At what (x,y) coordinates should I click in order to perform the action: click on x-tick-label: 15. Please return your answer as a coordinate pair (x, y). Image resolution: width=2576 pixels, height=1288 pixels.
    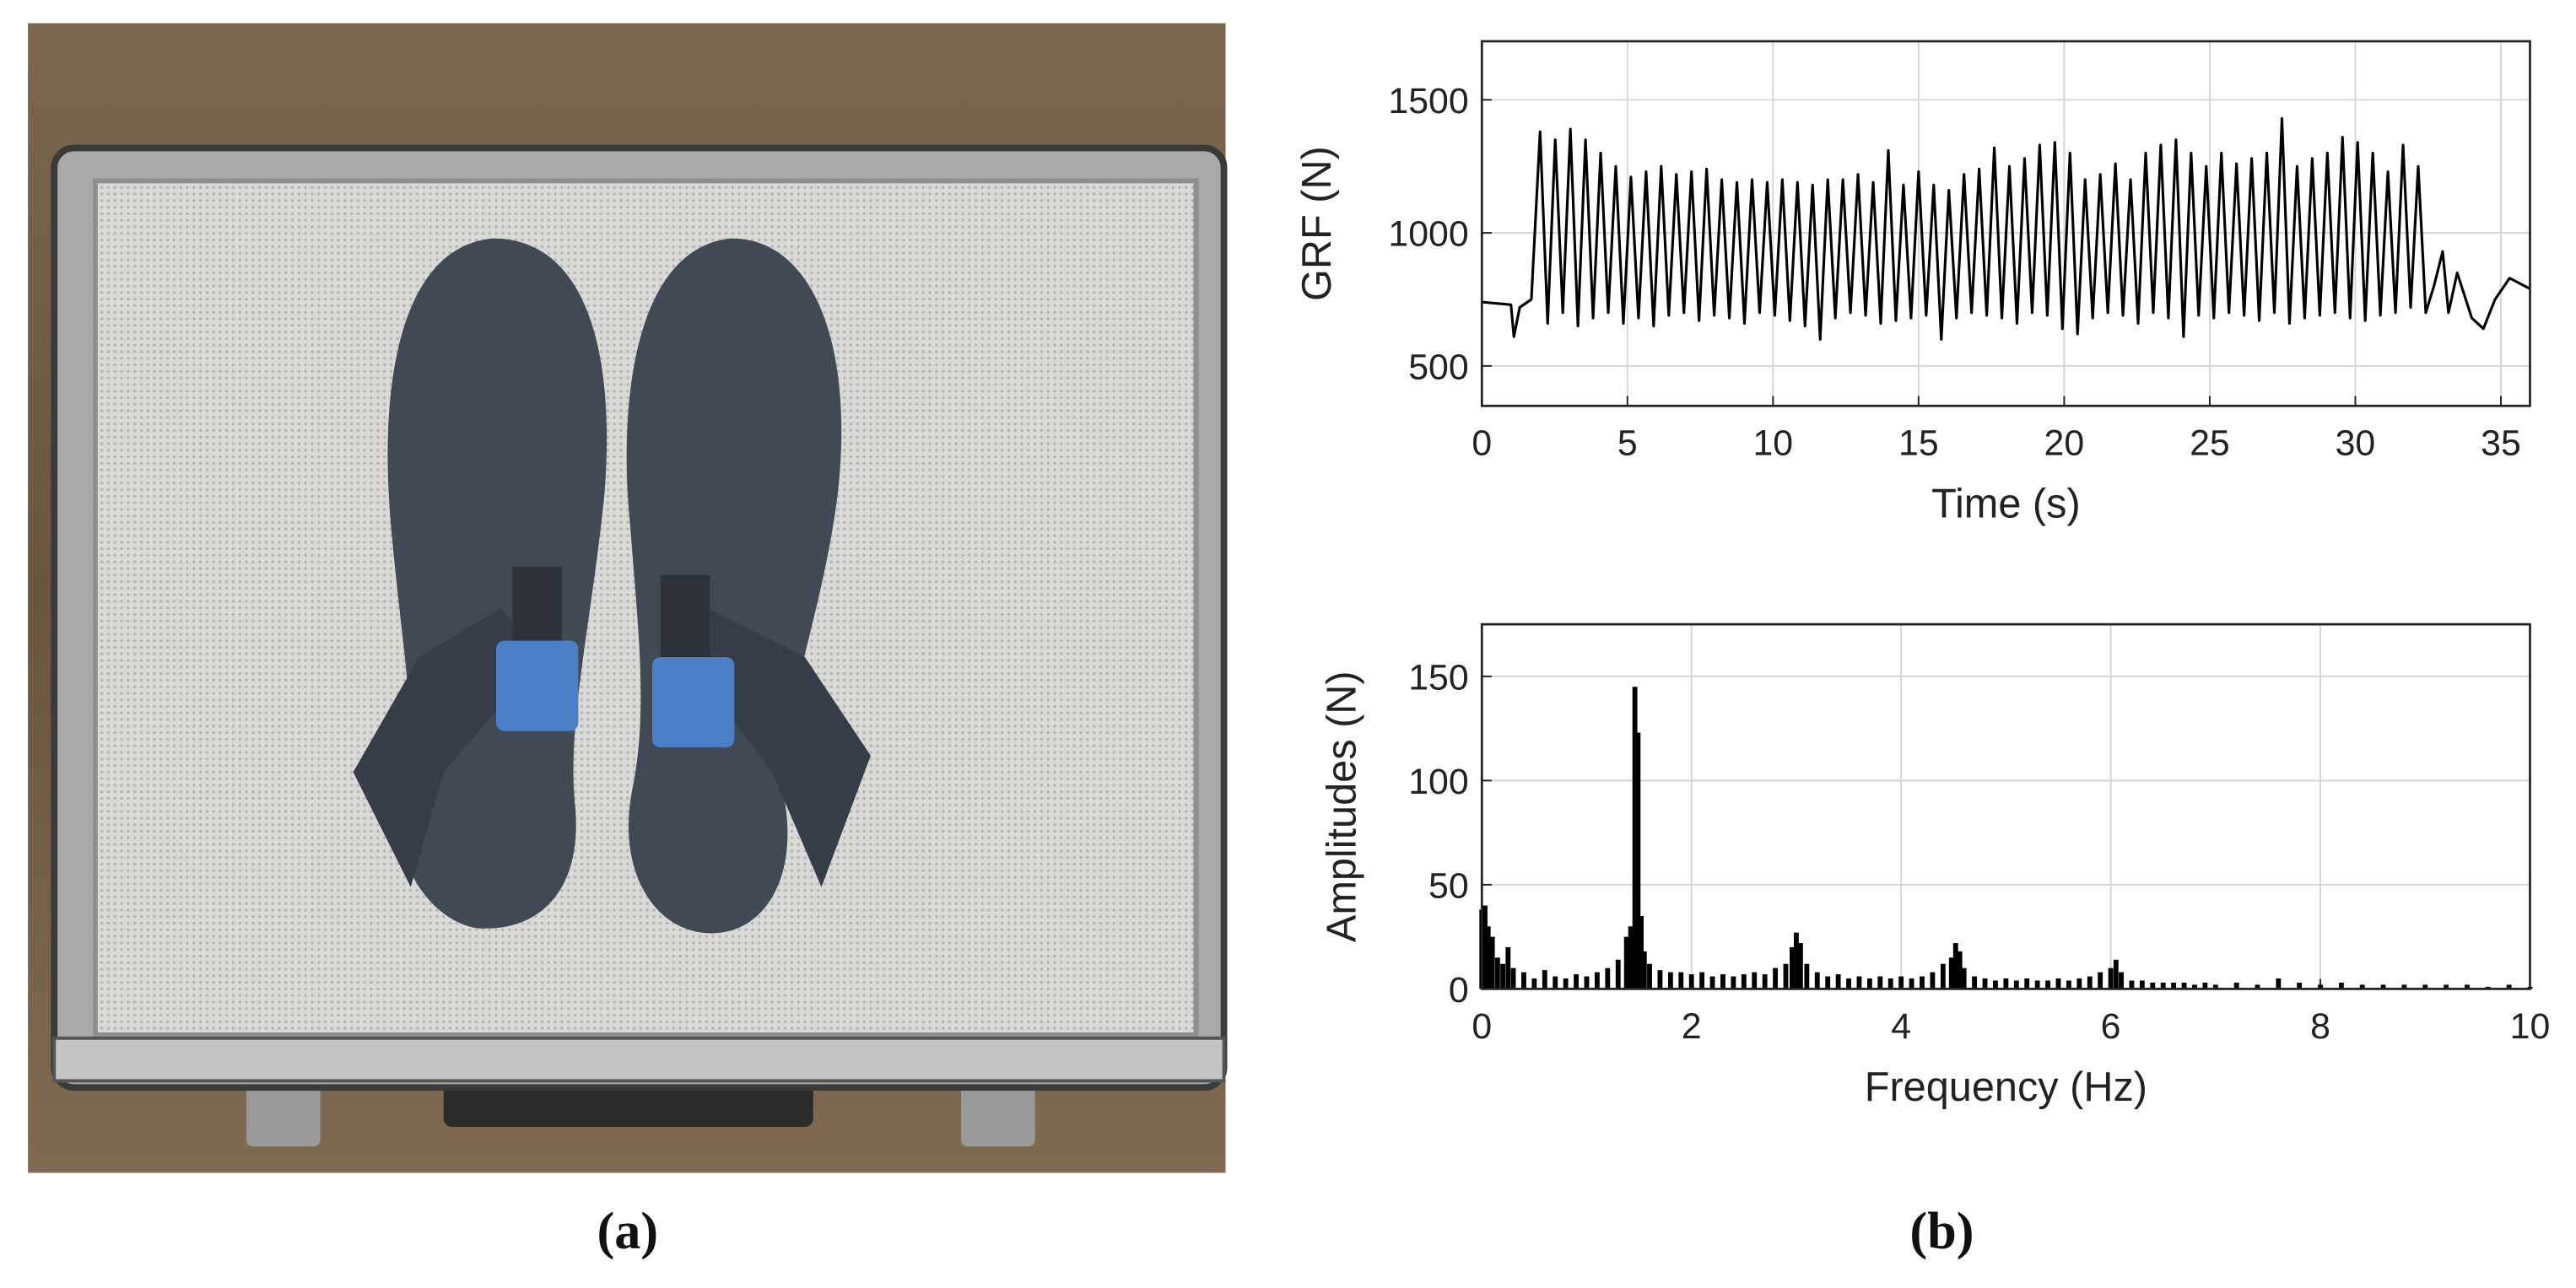
    Looking at the image, I should click on (1918, 443).